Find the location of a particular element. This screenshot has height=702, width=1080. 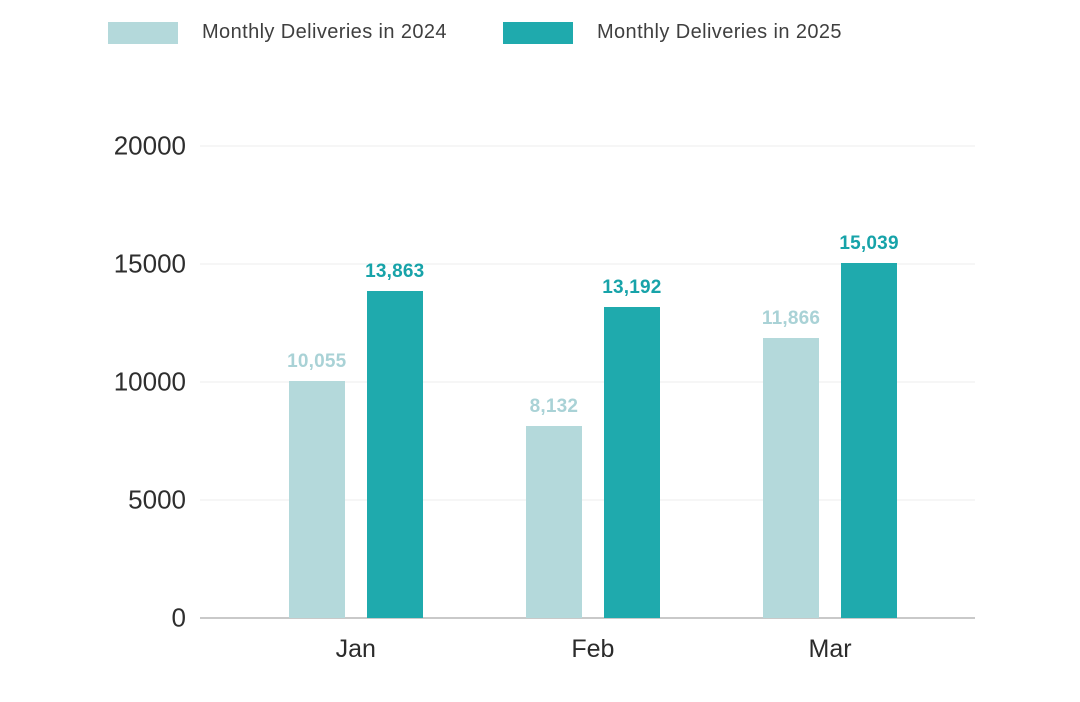

x-axis-line is located at coordinates (587, 618).